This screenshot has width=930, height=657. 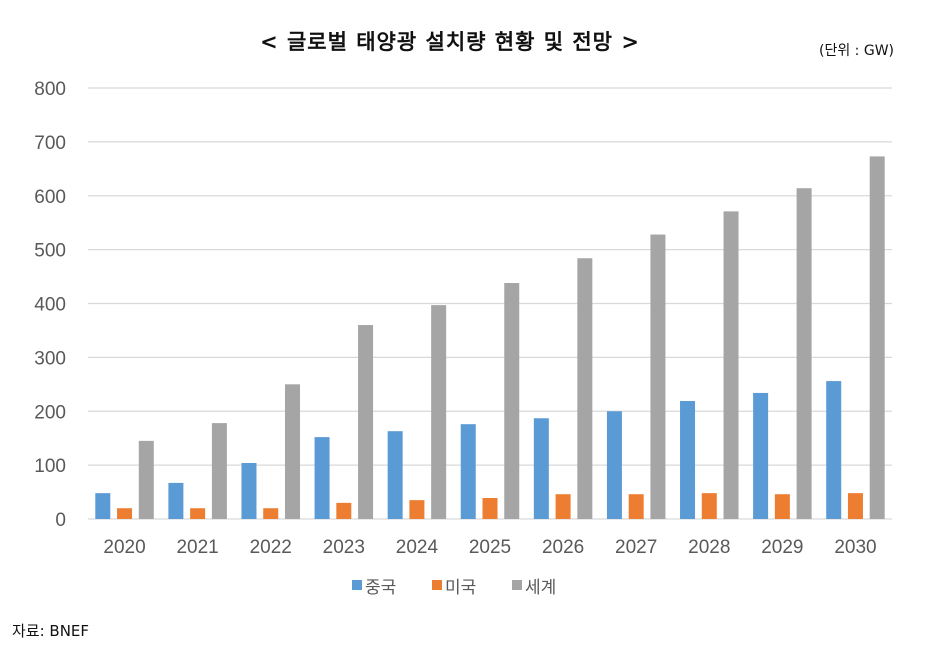 I want to click on bar-세계-2025, so click(x=512, y=401).